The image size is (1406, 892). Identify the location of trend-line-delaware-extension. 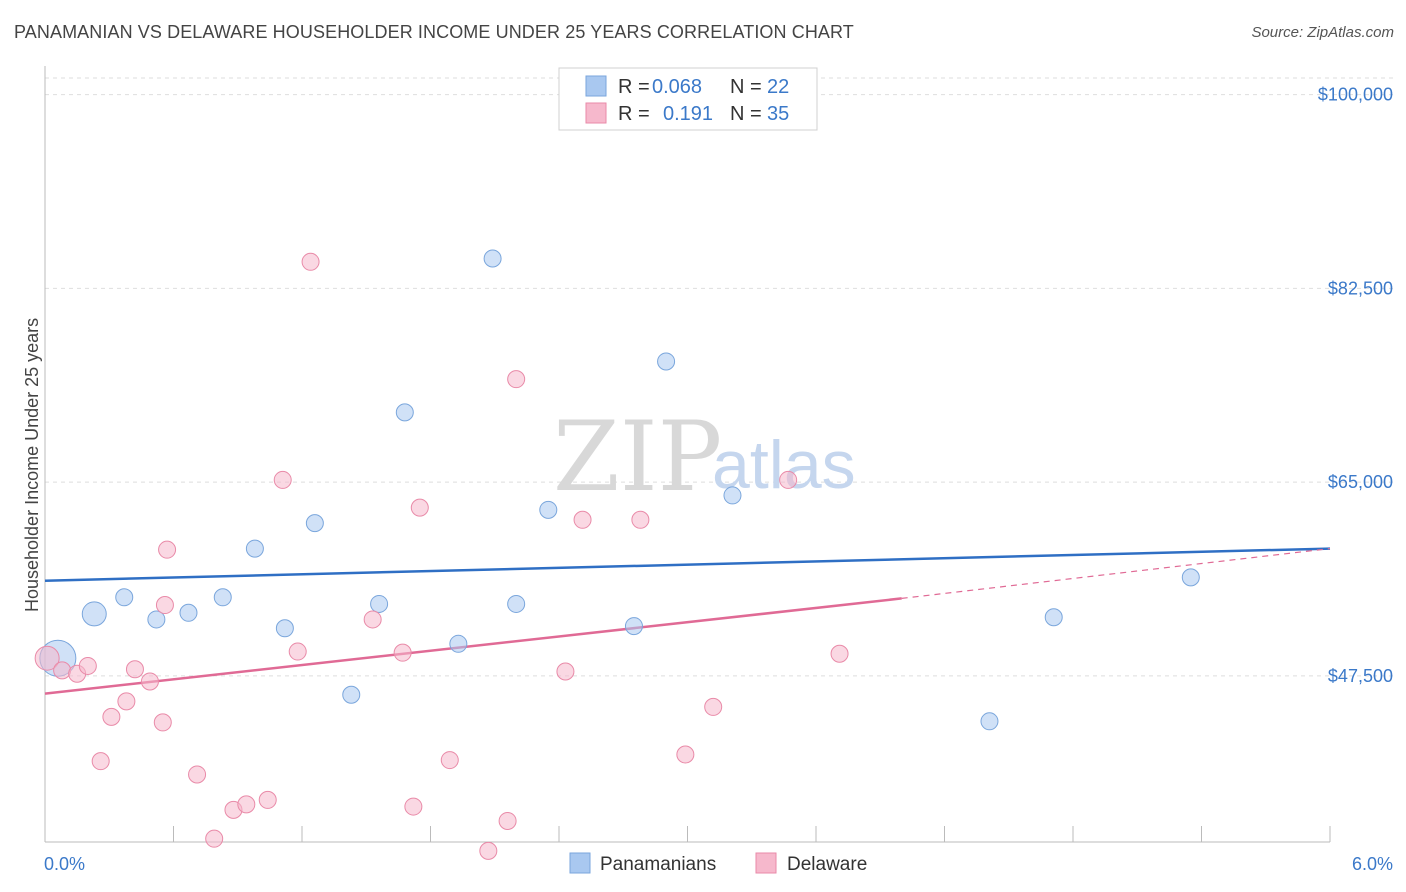
(1116, 573).